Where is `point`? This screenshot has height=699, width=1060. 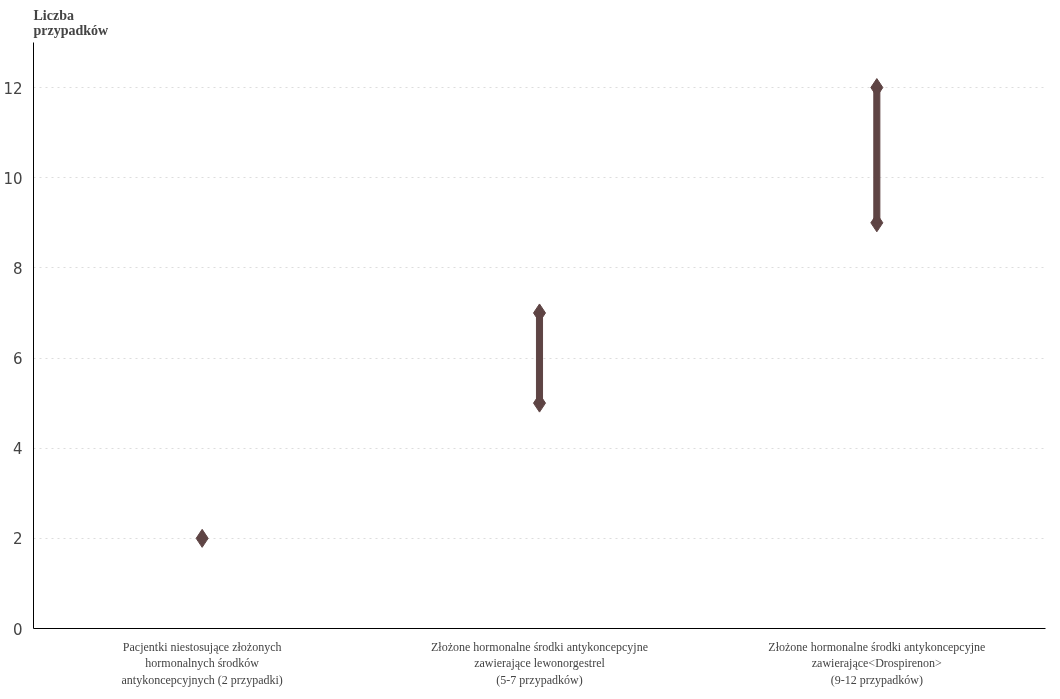 point is located at coordinates (202, 538).